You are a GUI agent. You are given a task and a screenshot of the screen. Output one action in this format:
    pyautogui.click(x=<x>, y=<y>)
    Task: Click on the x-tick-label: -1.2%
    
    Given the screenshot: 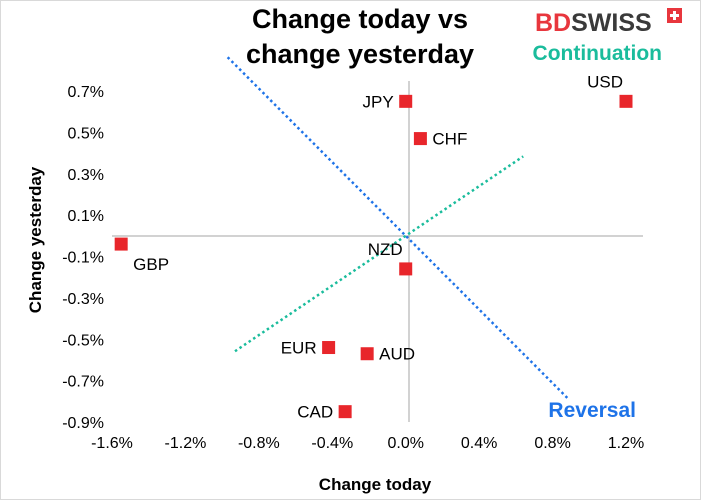 What is the action you would take?
    pyautogui.click(x=186, y=443)
    